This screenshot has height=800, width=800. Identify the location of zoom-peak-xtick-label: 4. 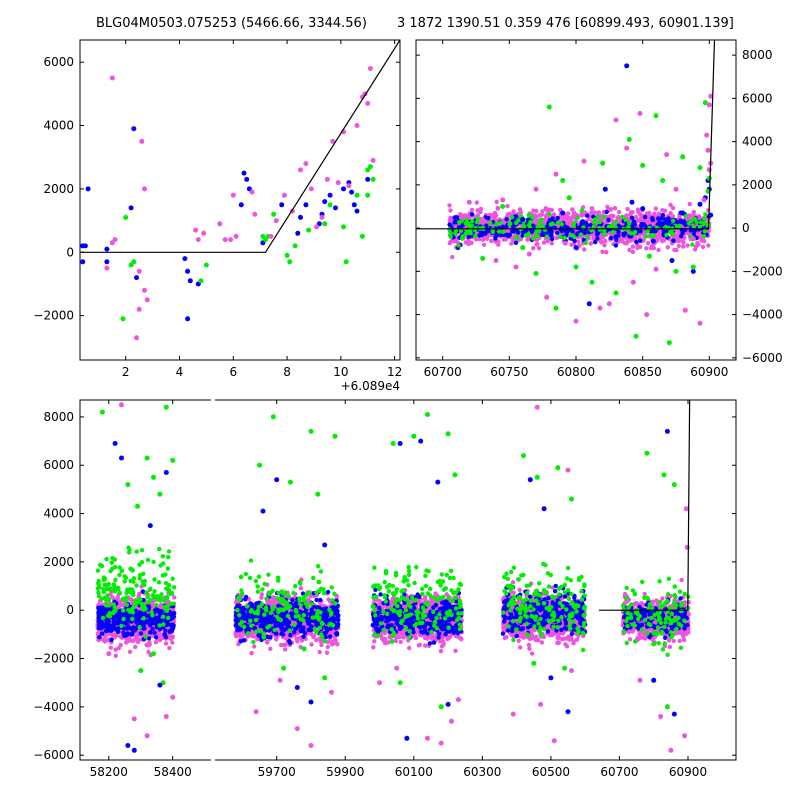
(180, 372).